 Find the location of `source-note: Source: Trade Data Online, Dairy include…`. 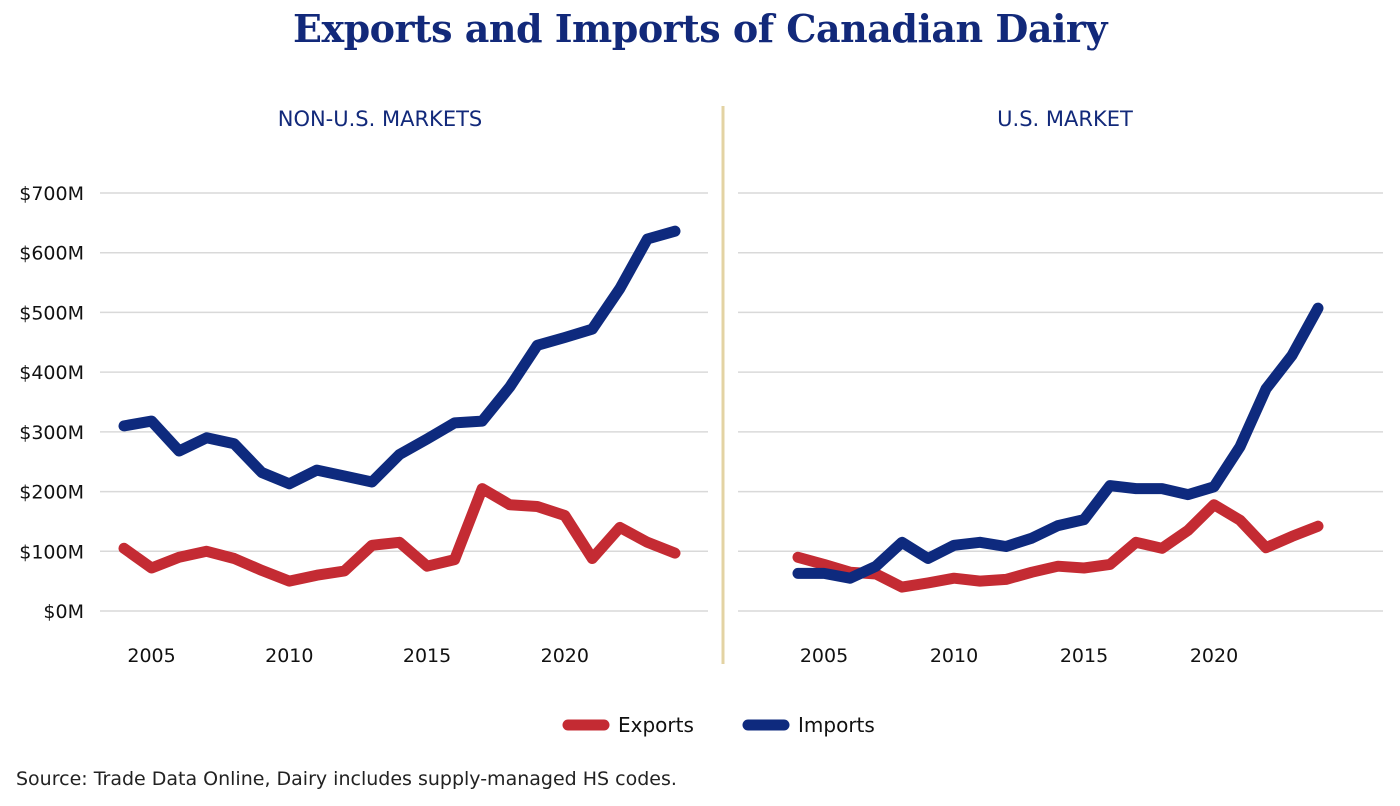

source-note: Source: Trade Data Online, Dairy include… is located at coordinates (346, 779).